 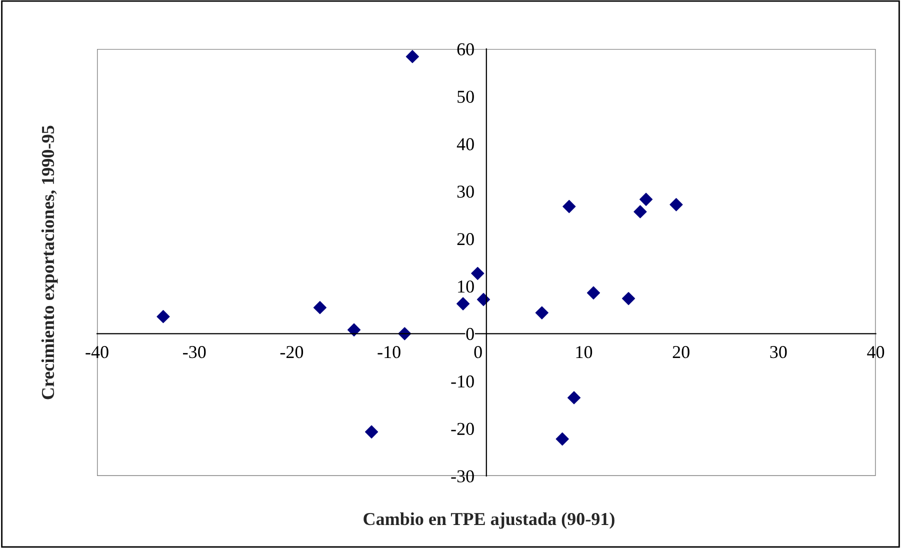 What do you see at coordinates (465, 49) in the screenshot?
I see `y-tick-label: 60` at bounding box center [465, 49].